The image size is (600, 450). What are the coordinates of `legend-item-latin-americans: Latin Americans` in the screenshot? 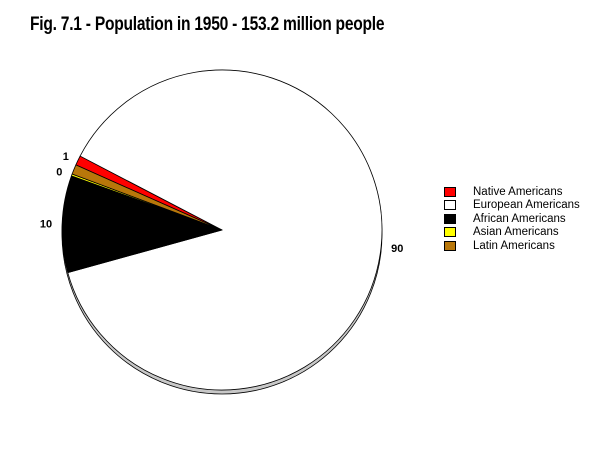 It's located at (512, 246).